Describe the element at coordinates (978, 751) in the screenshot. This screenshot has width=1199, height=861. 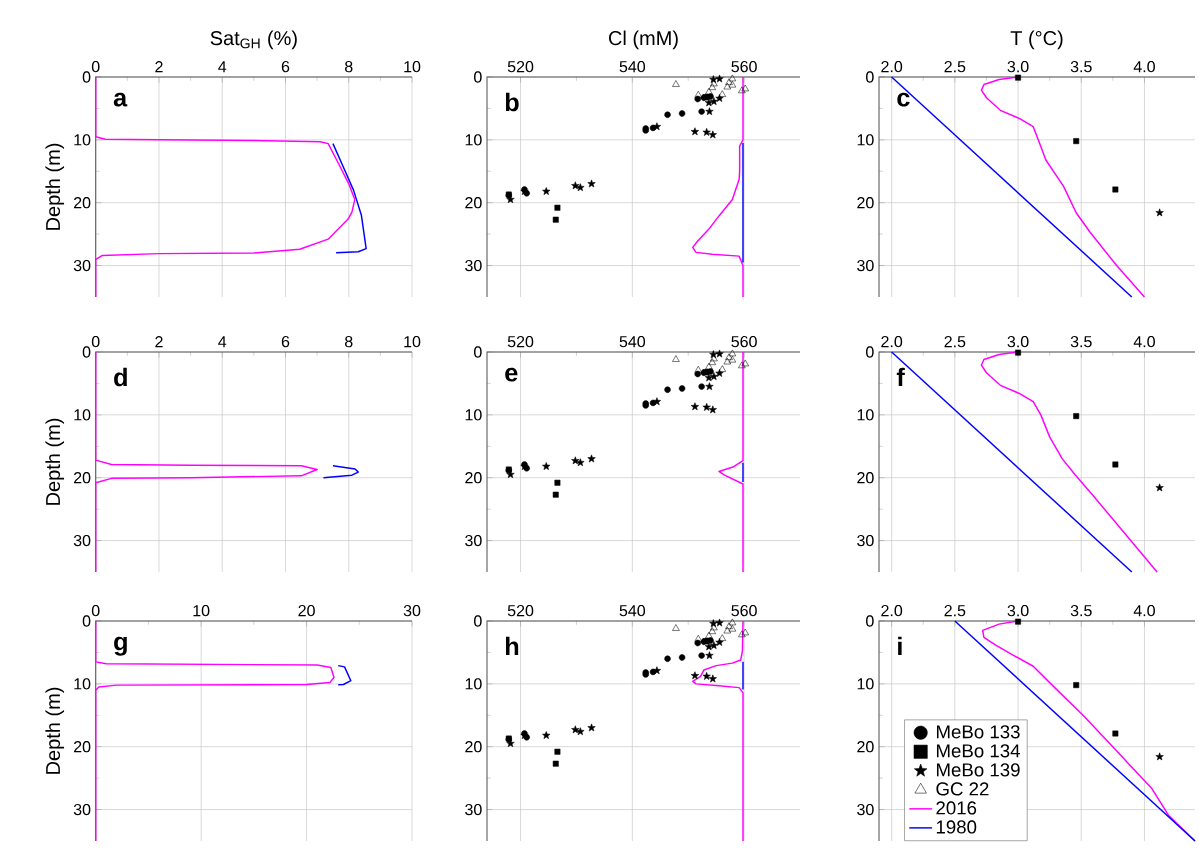
I see `legend-label: MeBo 134` at that location.